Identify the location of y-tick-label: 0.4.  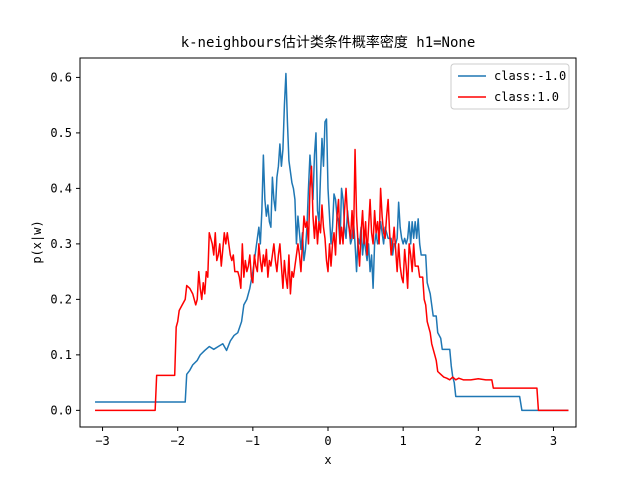
(61, 188).